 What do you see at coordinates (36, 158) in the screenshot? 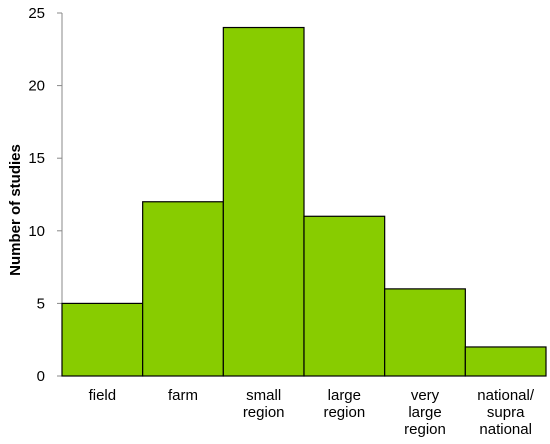
I see `y-tick-label: 15` at bounding box center [36, 158].